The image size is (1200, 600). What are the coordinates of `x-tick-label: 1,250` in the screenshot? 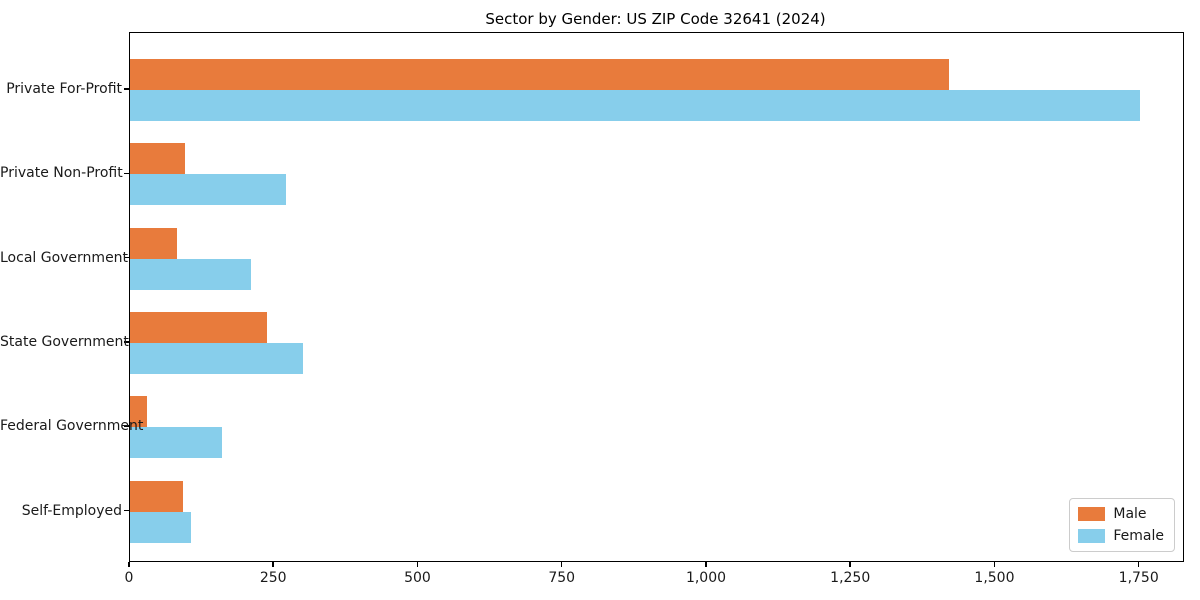 It's located at (850, 578).